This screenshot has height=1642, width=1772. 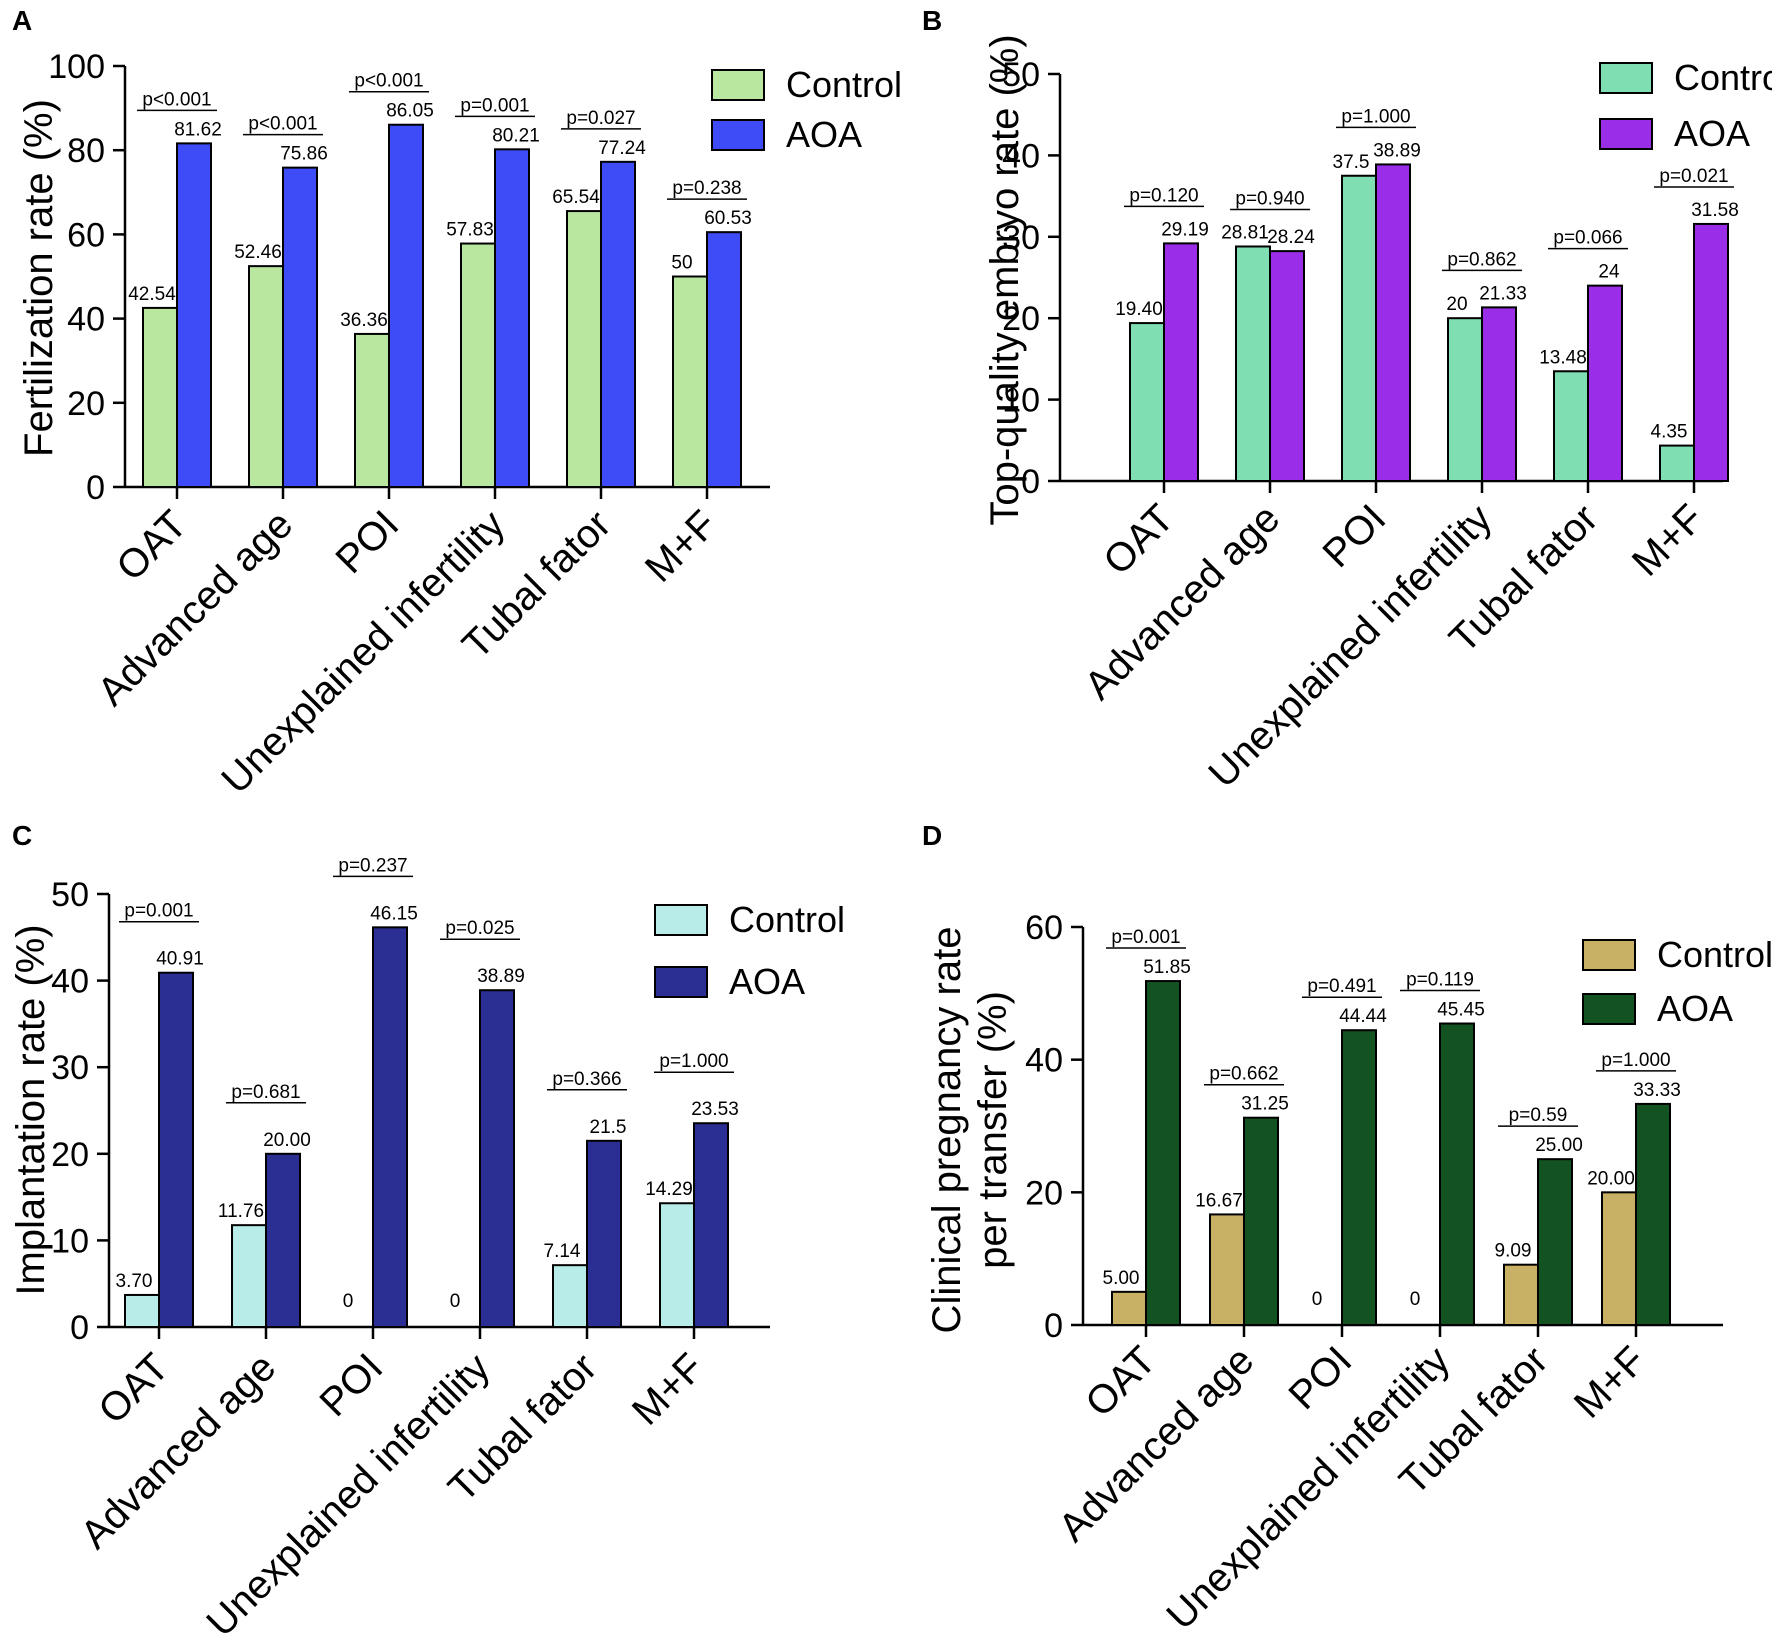 I want to click on p-value-label: p=0.119, so click(x=1440, y=980).